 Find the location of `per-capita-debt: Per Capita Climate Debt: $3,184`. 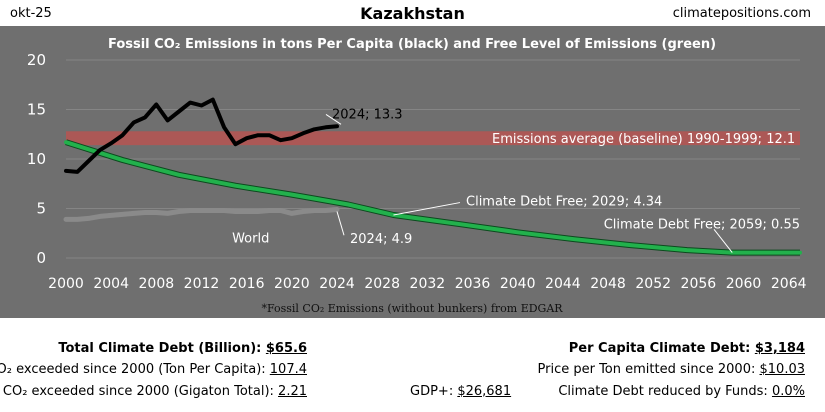

per-capita-debt: Per Capita Climate Debt: $3,184 is located at coordinates (687, 348).